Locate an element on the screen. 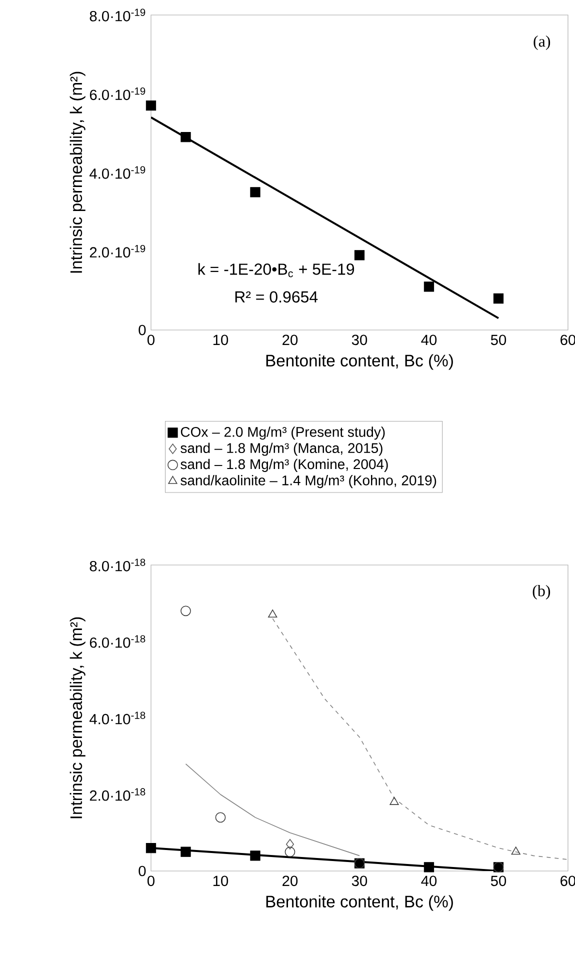 This screenshot has width=575, height=954. annotation: R² = 0.9654 is located at coordinates (276, 297).